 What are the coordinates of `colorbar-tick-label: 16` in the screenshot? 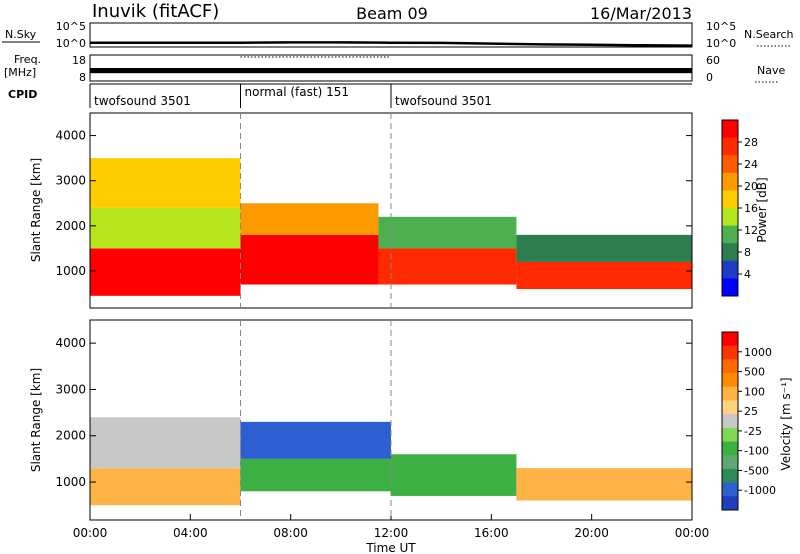 It's located at (751, 208).